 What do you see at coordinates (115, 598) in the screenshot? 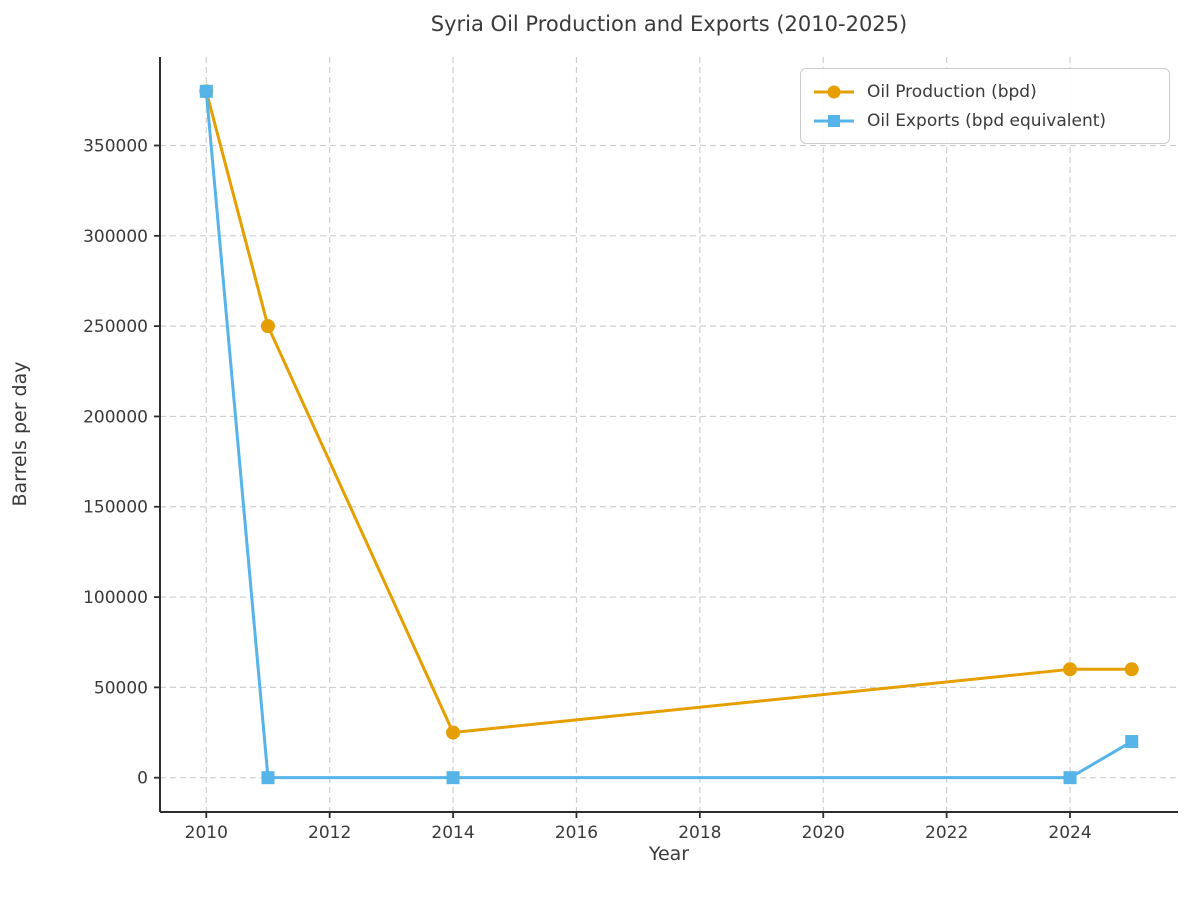
I see `y-tick-label: 100000` at bounding box center [115, 598].